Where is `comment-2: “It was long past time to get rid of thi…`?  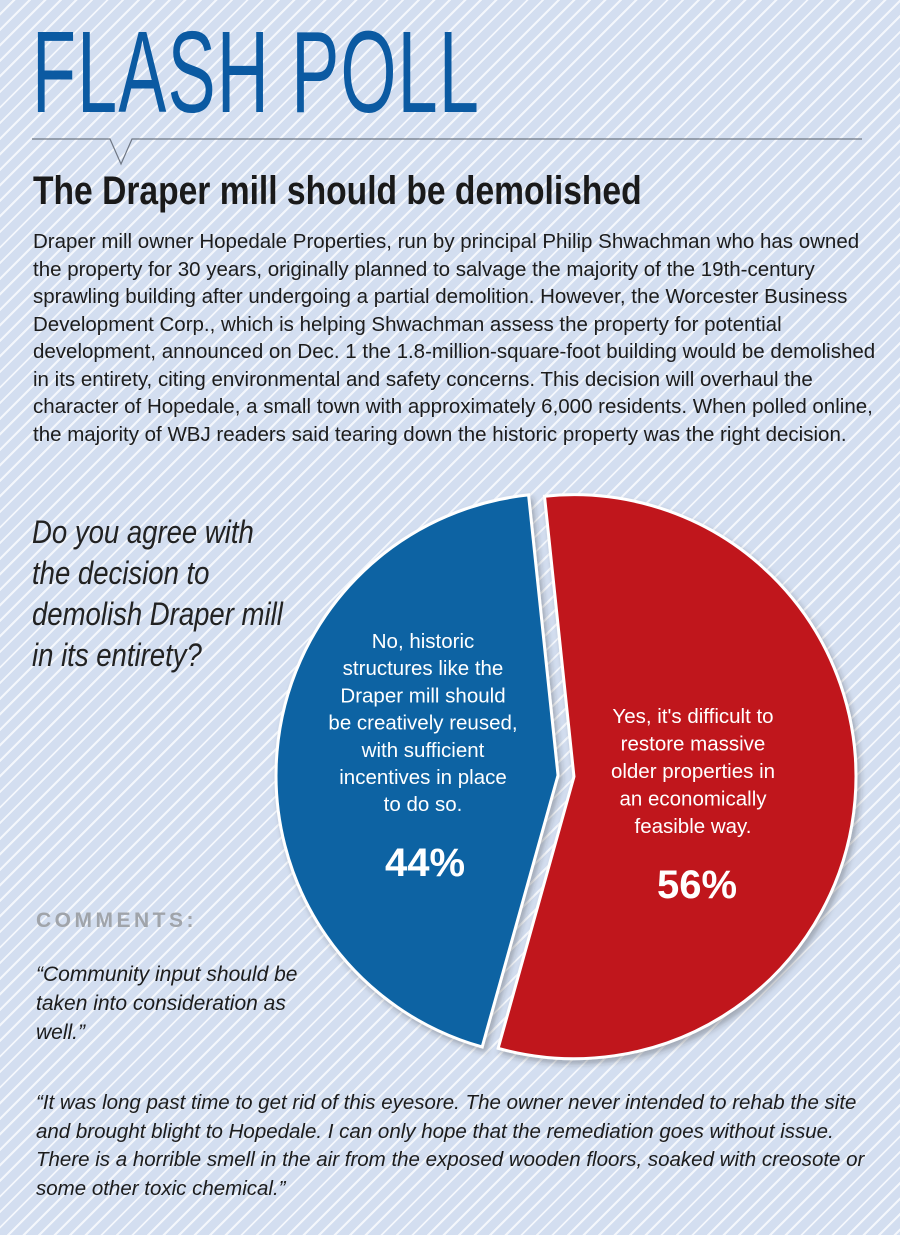 comment-2: “It was long past time to get rid of thi… is located at coordinates (450, 1145).